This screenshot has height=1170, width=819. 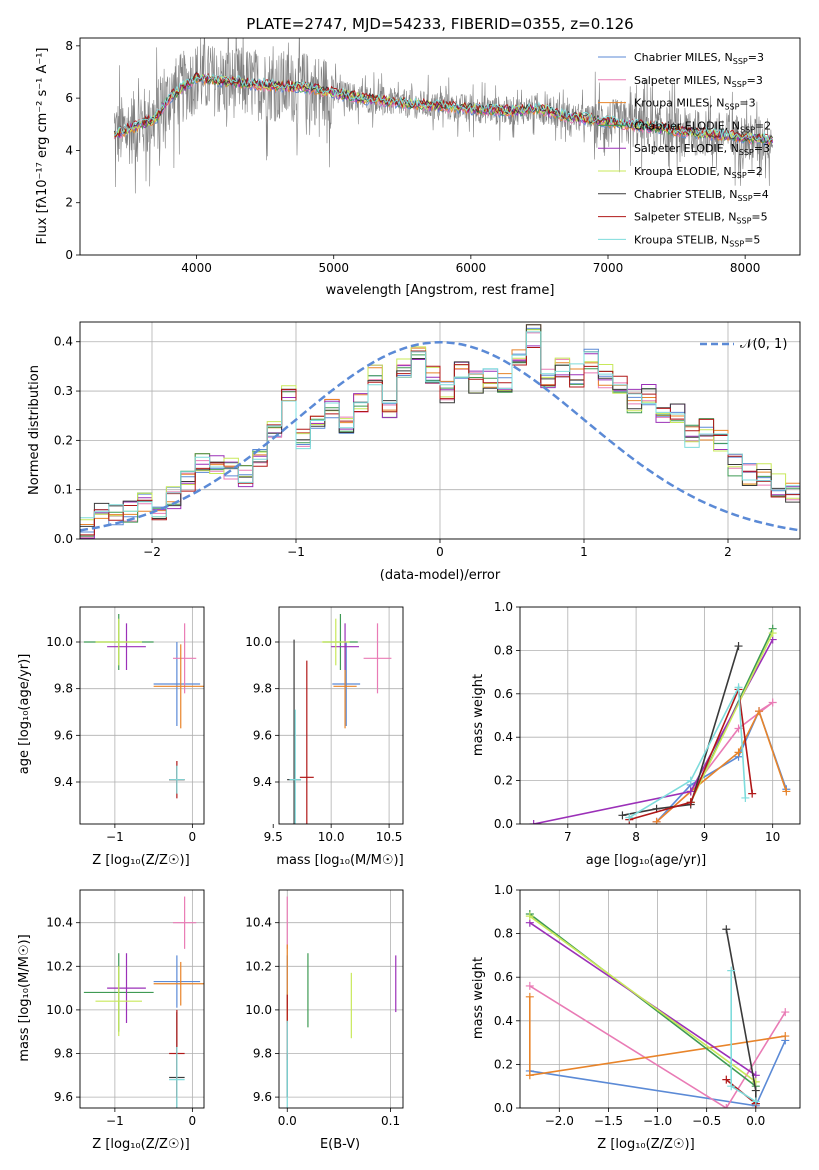 I want to click on normal-curve-line, so click(x=440, y=436).